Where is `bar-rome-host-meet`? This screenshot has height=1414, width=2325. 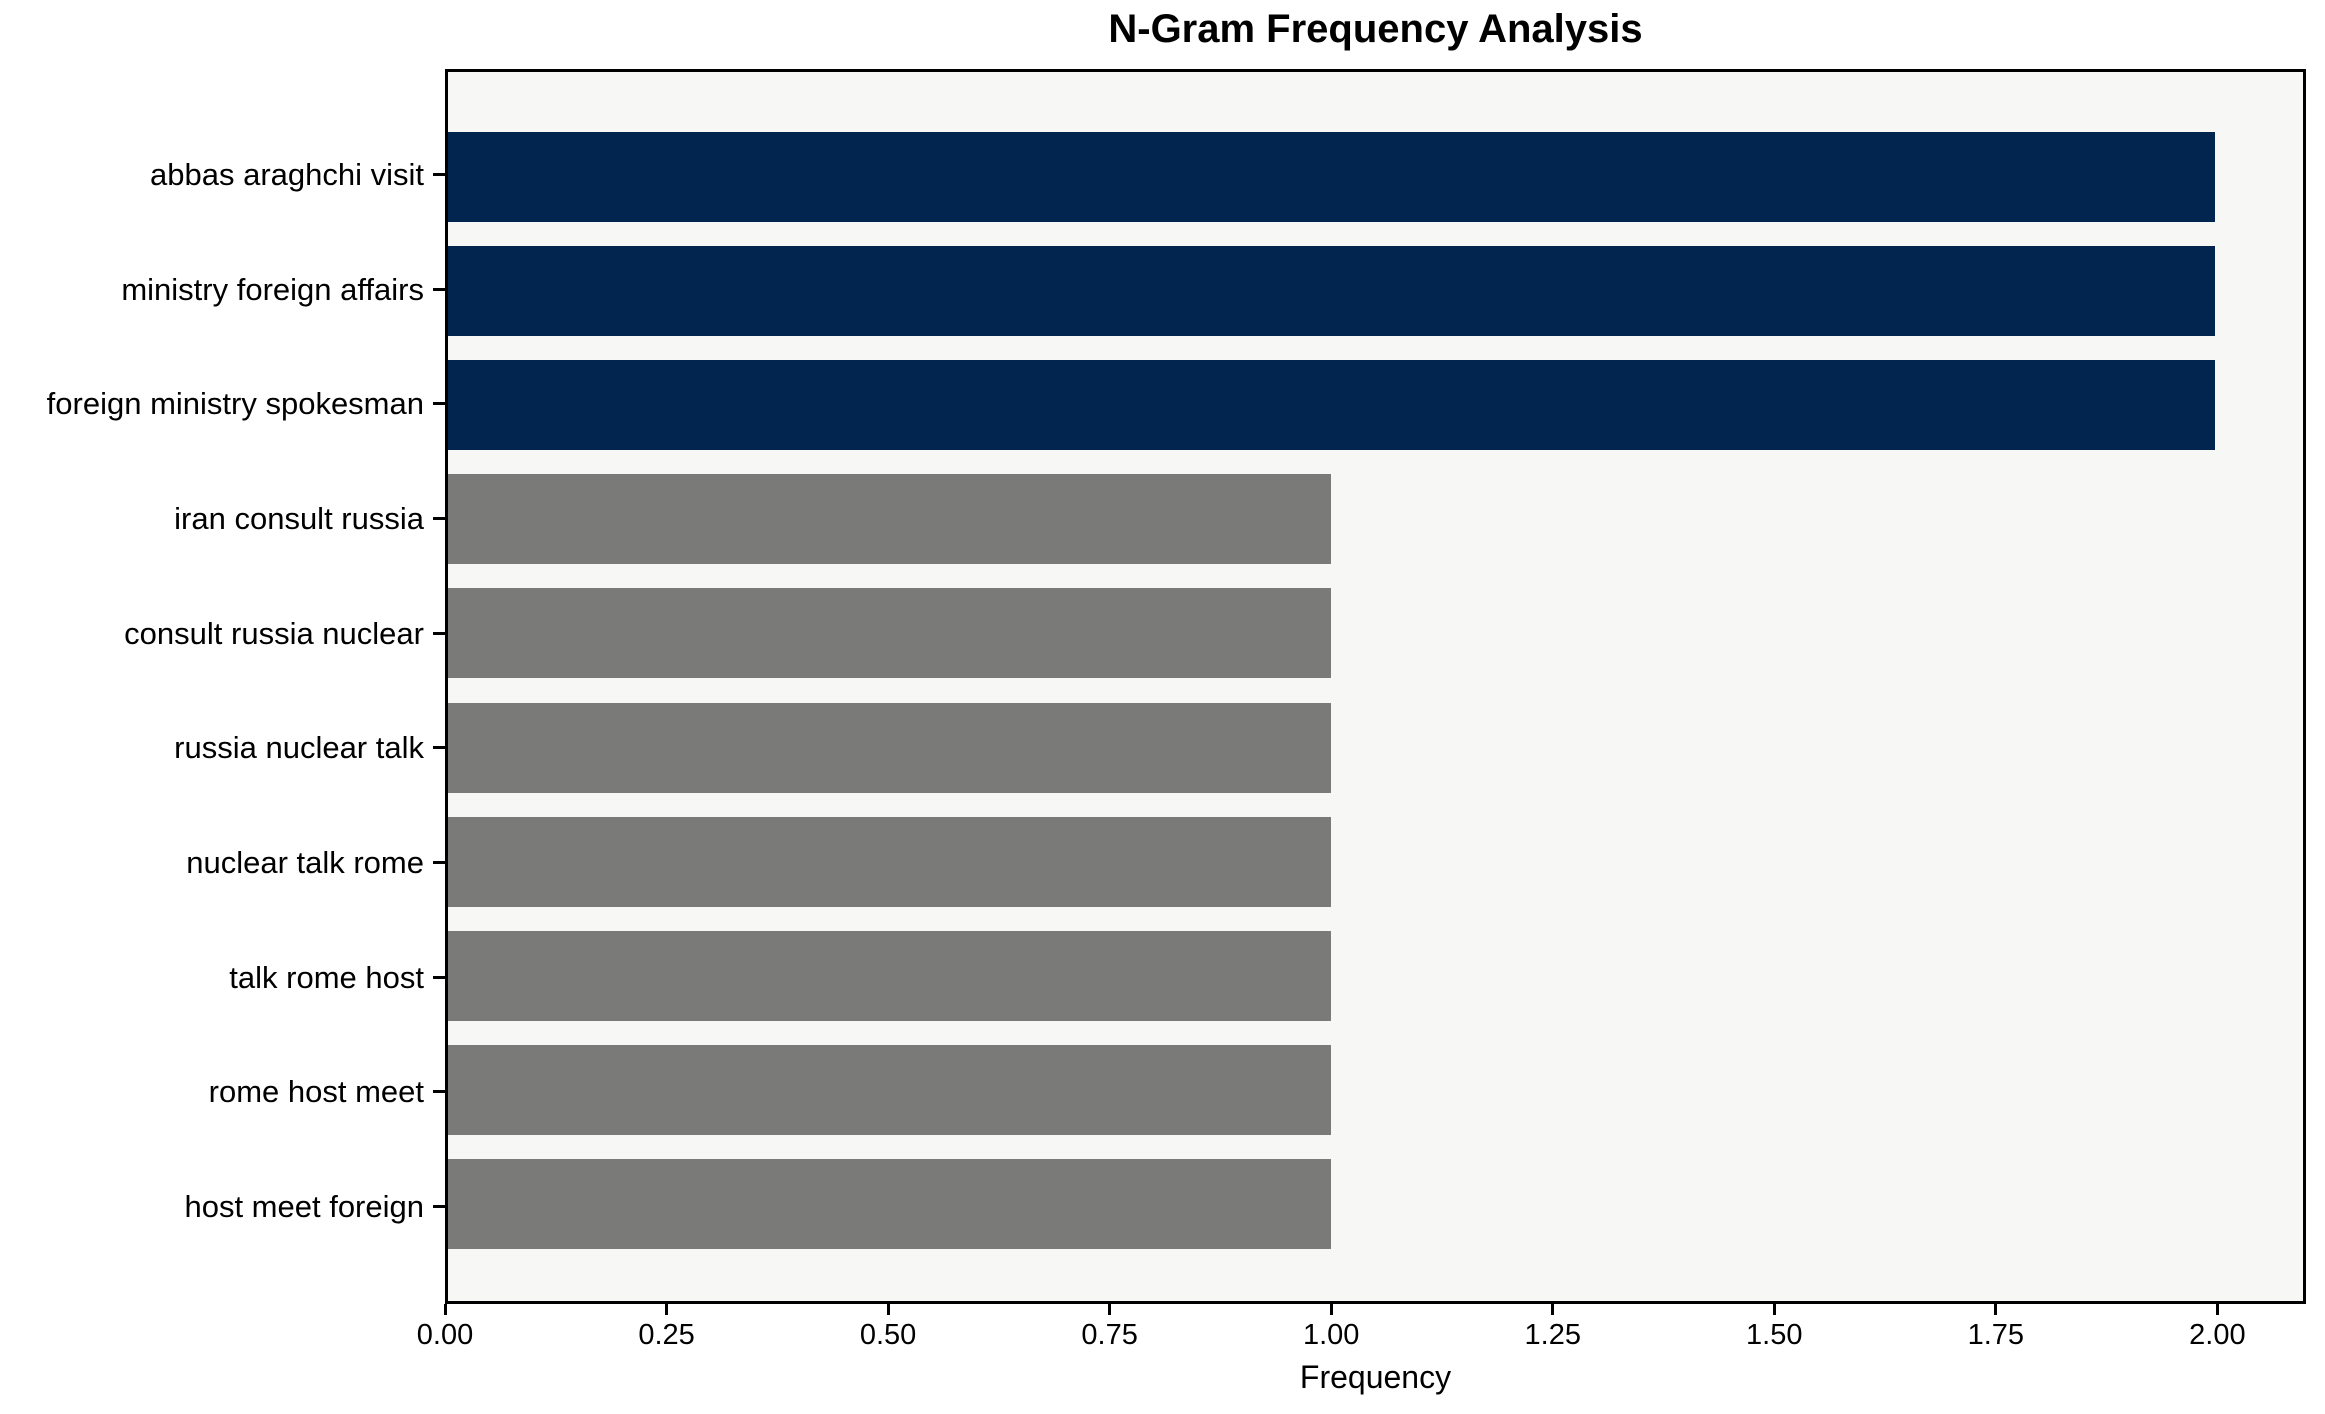 bar-rome-host-meet is located at coordinates (890, 1089).